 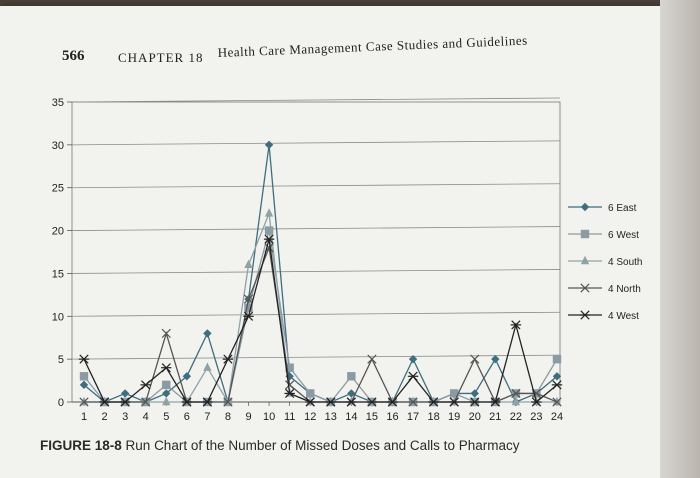 What do you see at coordinates (680, 239) in the screenshot?
I see `page-edge` at bounding box center [680, 239].